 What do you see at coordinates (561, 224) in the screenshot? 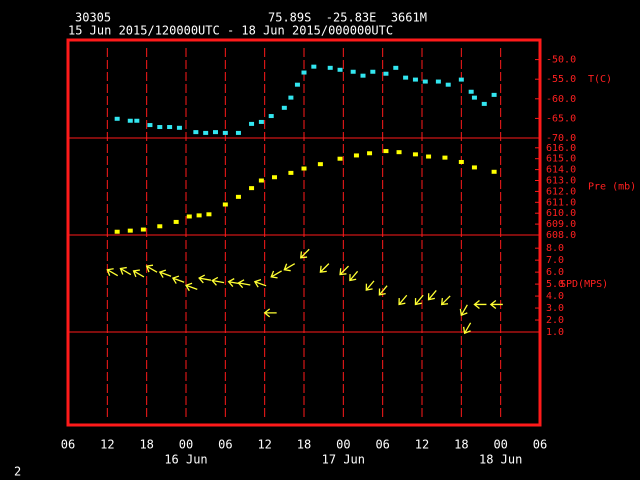
I see `y-tick-label: 609.0` at bounding box center [561, 224].